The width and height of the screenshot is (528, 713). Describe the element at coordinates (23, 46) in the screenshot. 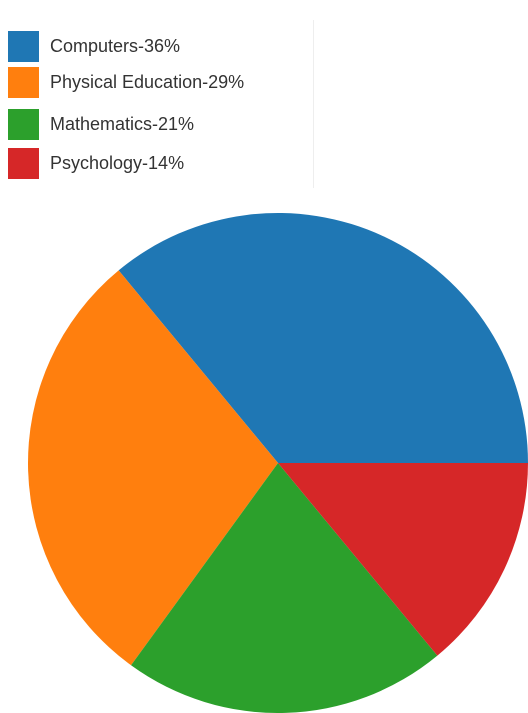

I see `legend-swatch-computers` at that location.